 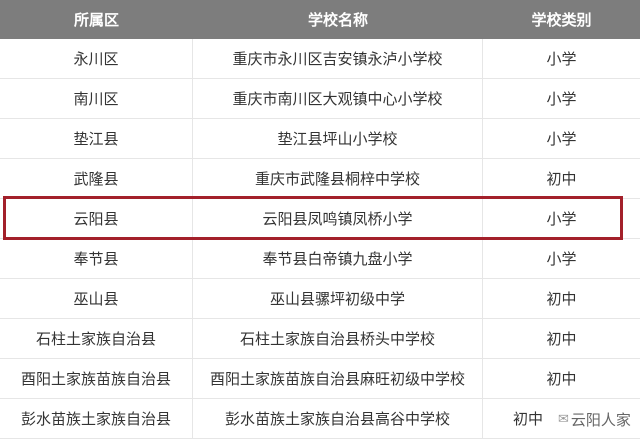 I want to click on cell-school-name: 云阳县凤鸣镇凤桥小学, so click(x=338, y=218).